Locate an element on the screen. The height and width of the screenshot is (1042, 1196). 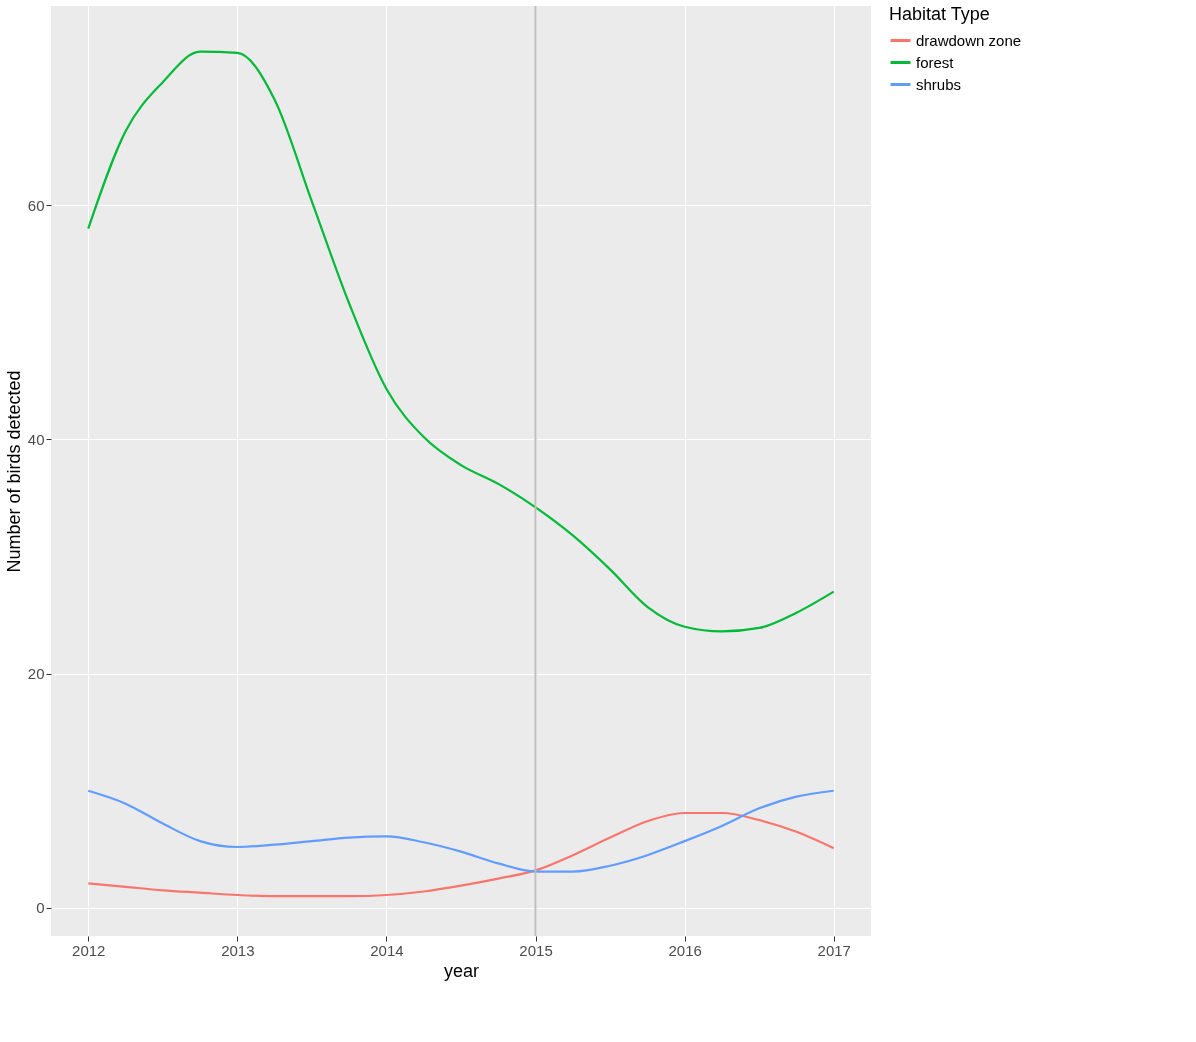
x-tick-label: 2013 is located at coordinates (238, 950).